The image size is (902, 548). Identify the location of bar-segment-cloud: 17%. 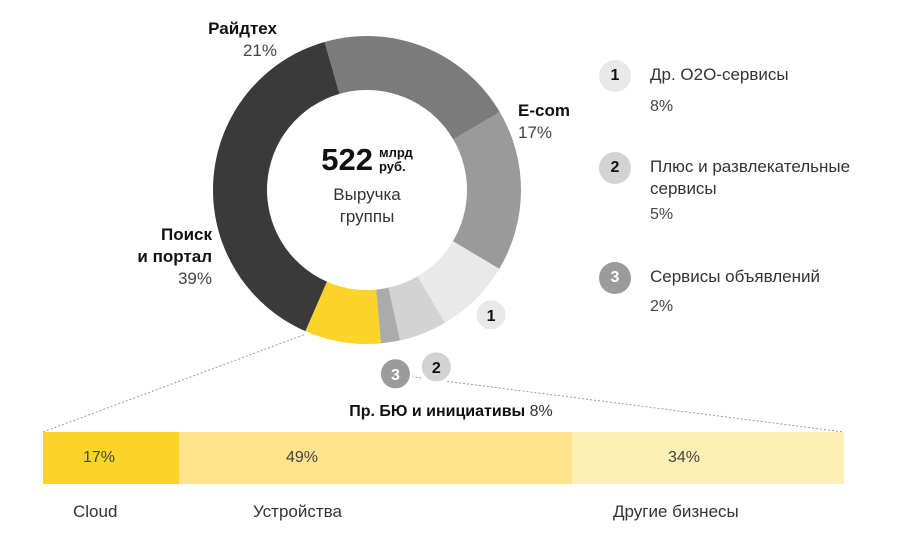
(111, 458).